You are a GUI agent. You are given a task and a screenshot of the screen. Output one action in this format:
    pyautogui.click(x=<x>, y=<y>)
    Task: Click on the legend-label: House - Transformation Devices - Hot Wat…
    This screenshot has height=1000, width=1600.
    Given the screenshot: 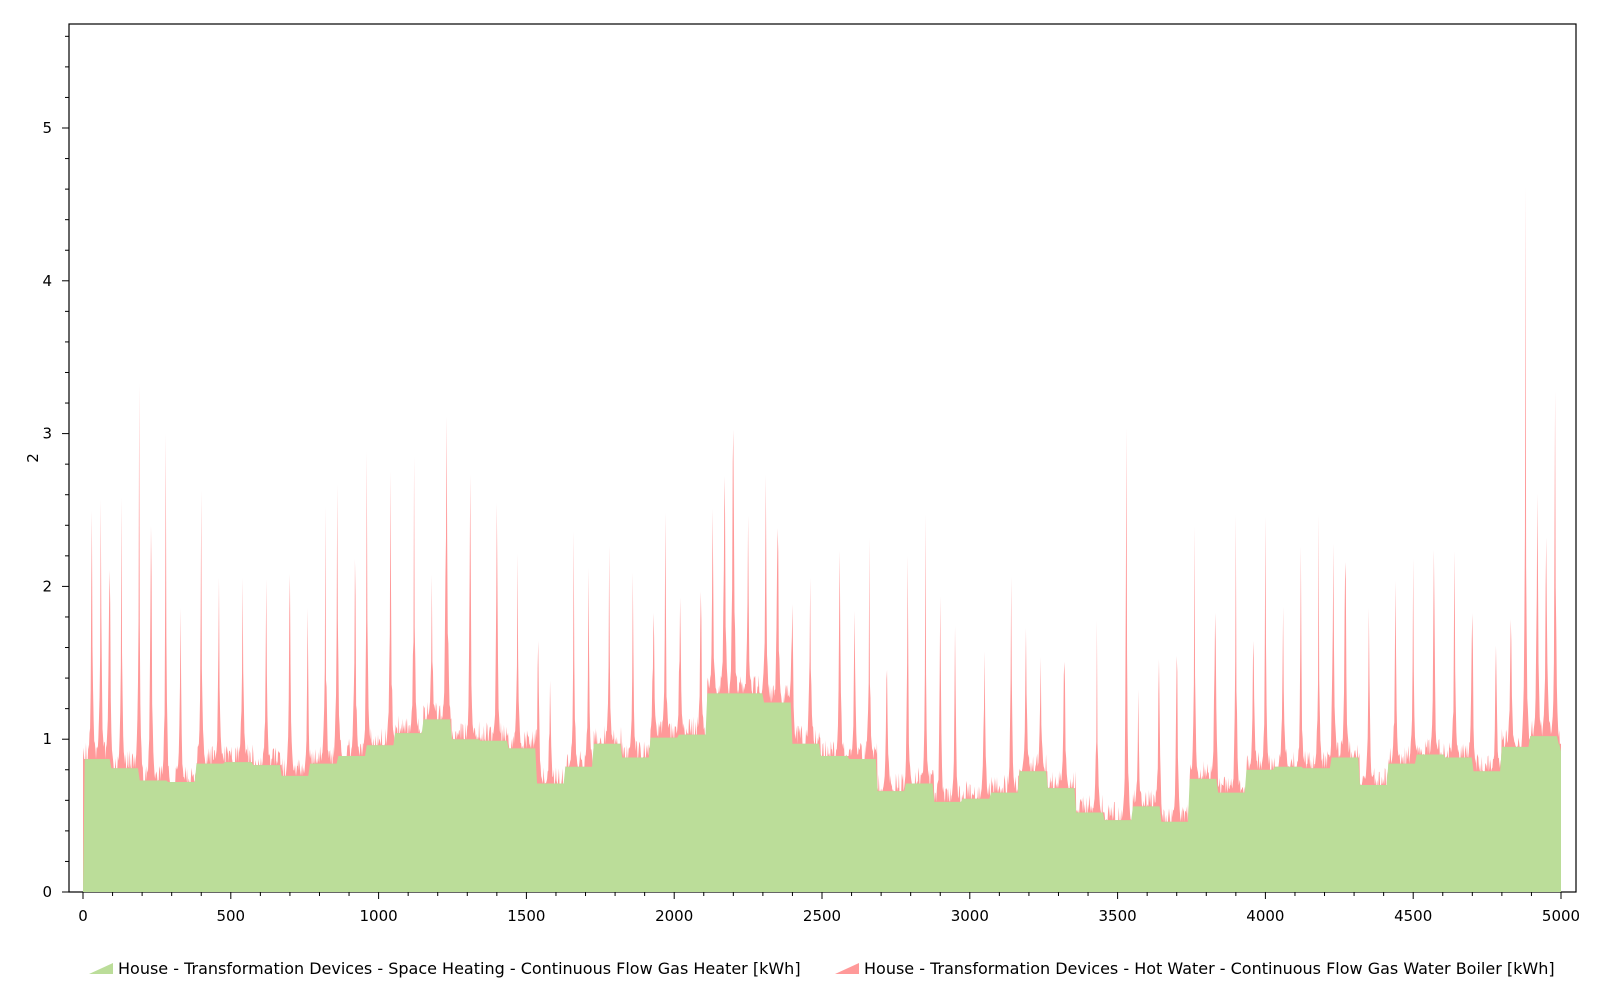 What is the action you would take?
    pyautogui.click(x=1209, y=968)
    